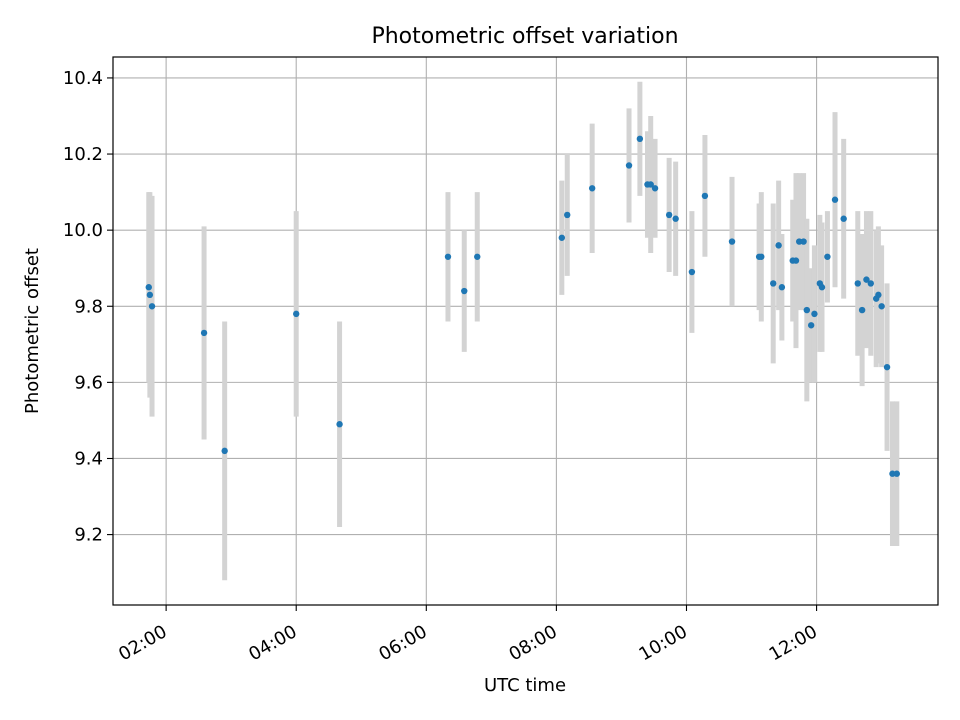  I want to click on y-tick-label: 9.8, so click(88, 306).